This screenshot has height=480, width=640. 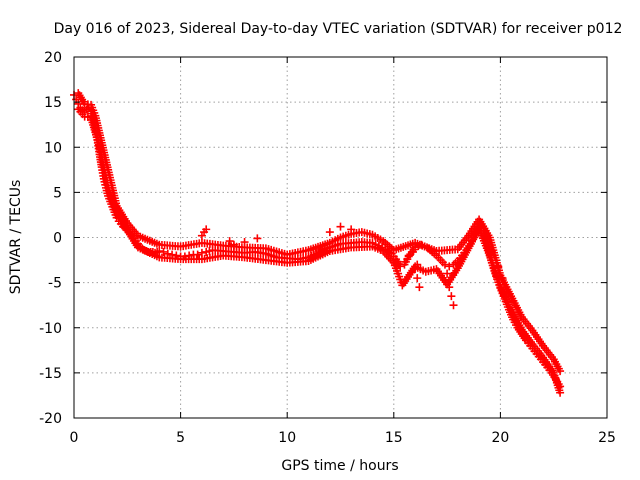 I want to click on x-tick-label: 20, so click(x=500, y=438).